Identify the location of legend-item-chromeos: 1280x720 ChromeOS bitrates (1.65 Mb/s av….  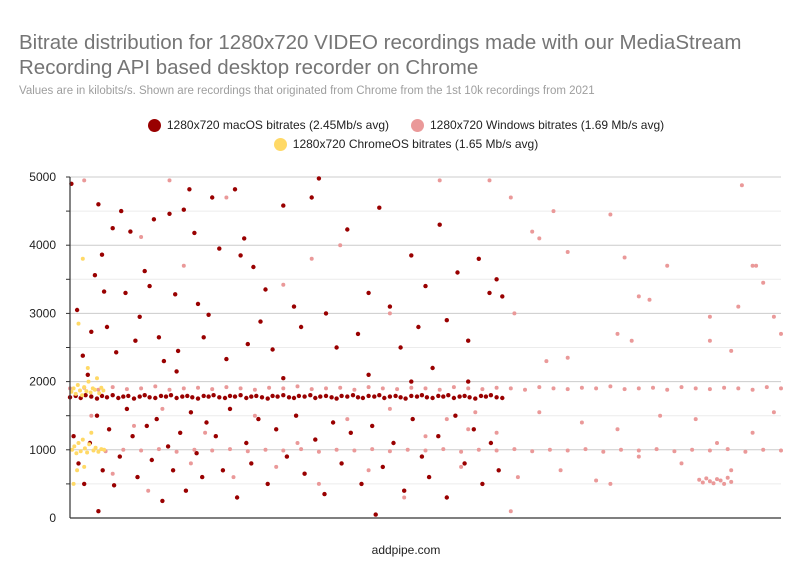
(405, 144).